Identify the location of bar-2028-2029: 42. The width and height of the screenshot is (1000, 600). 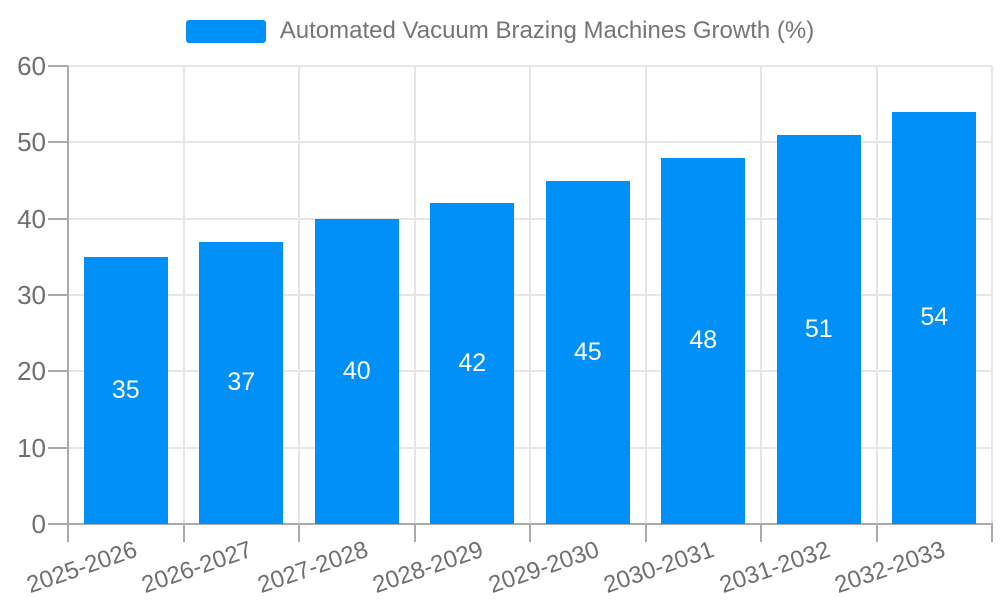
(472, 363).